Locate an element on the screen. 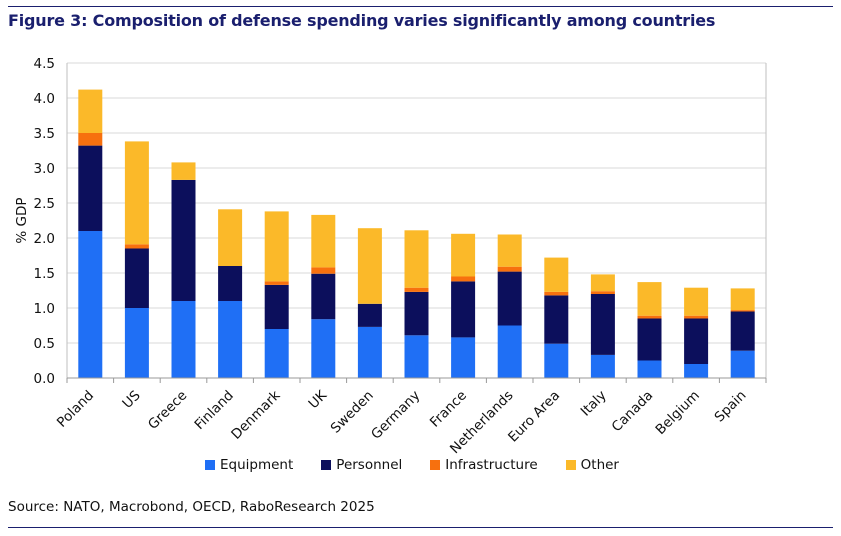 Image resolution: width=841 pixels, height=536 pixels. legend-label-equipment: Equipment is located at coordinates (257, 465).